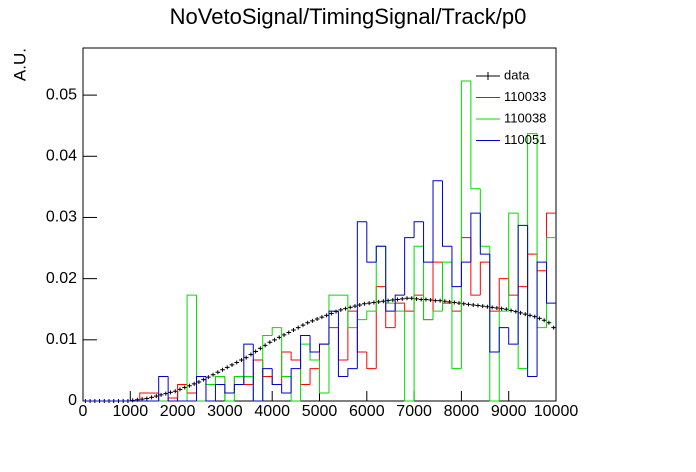 This screenshot has width=696, height=472. I want to click on legend-label: data, so click(517, 74).